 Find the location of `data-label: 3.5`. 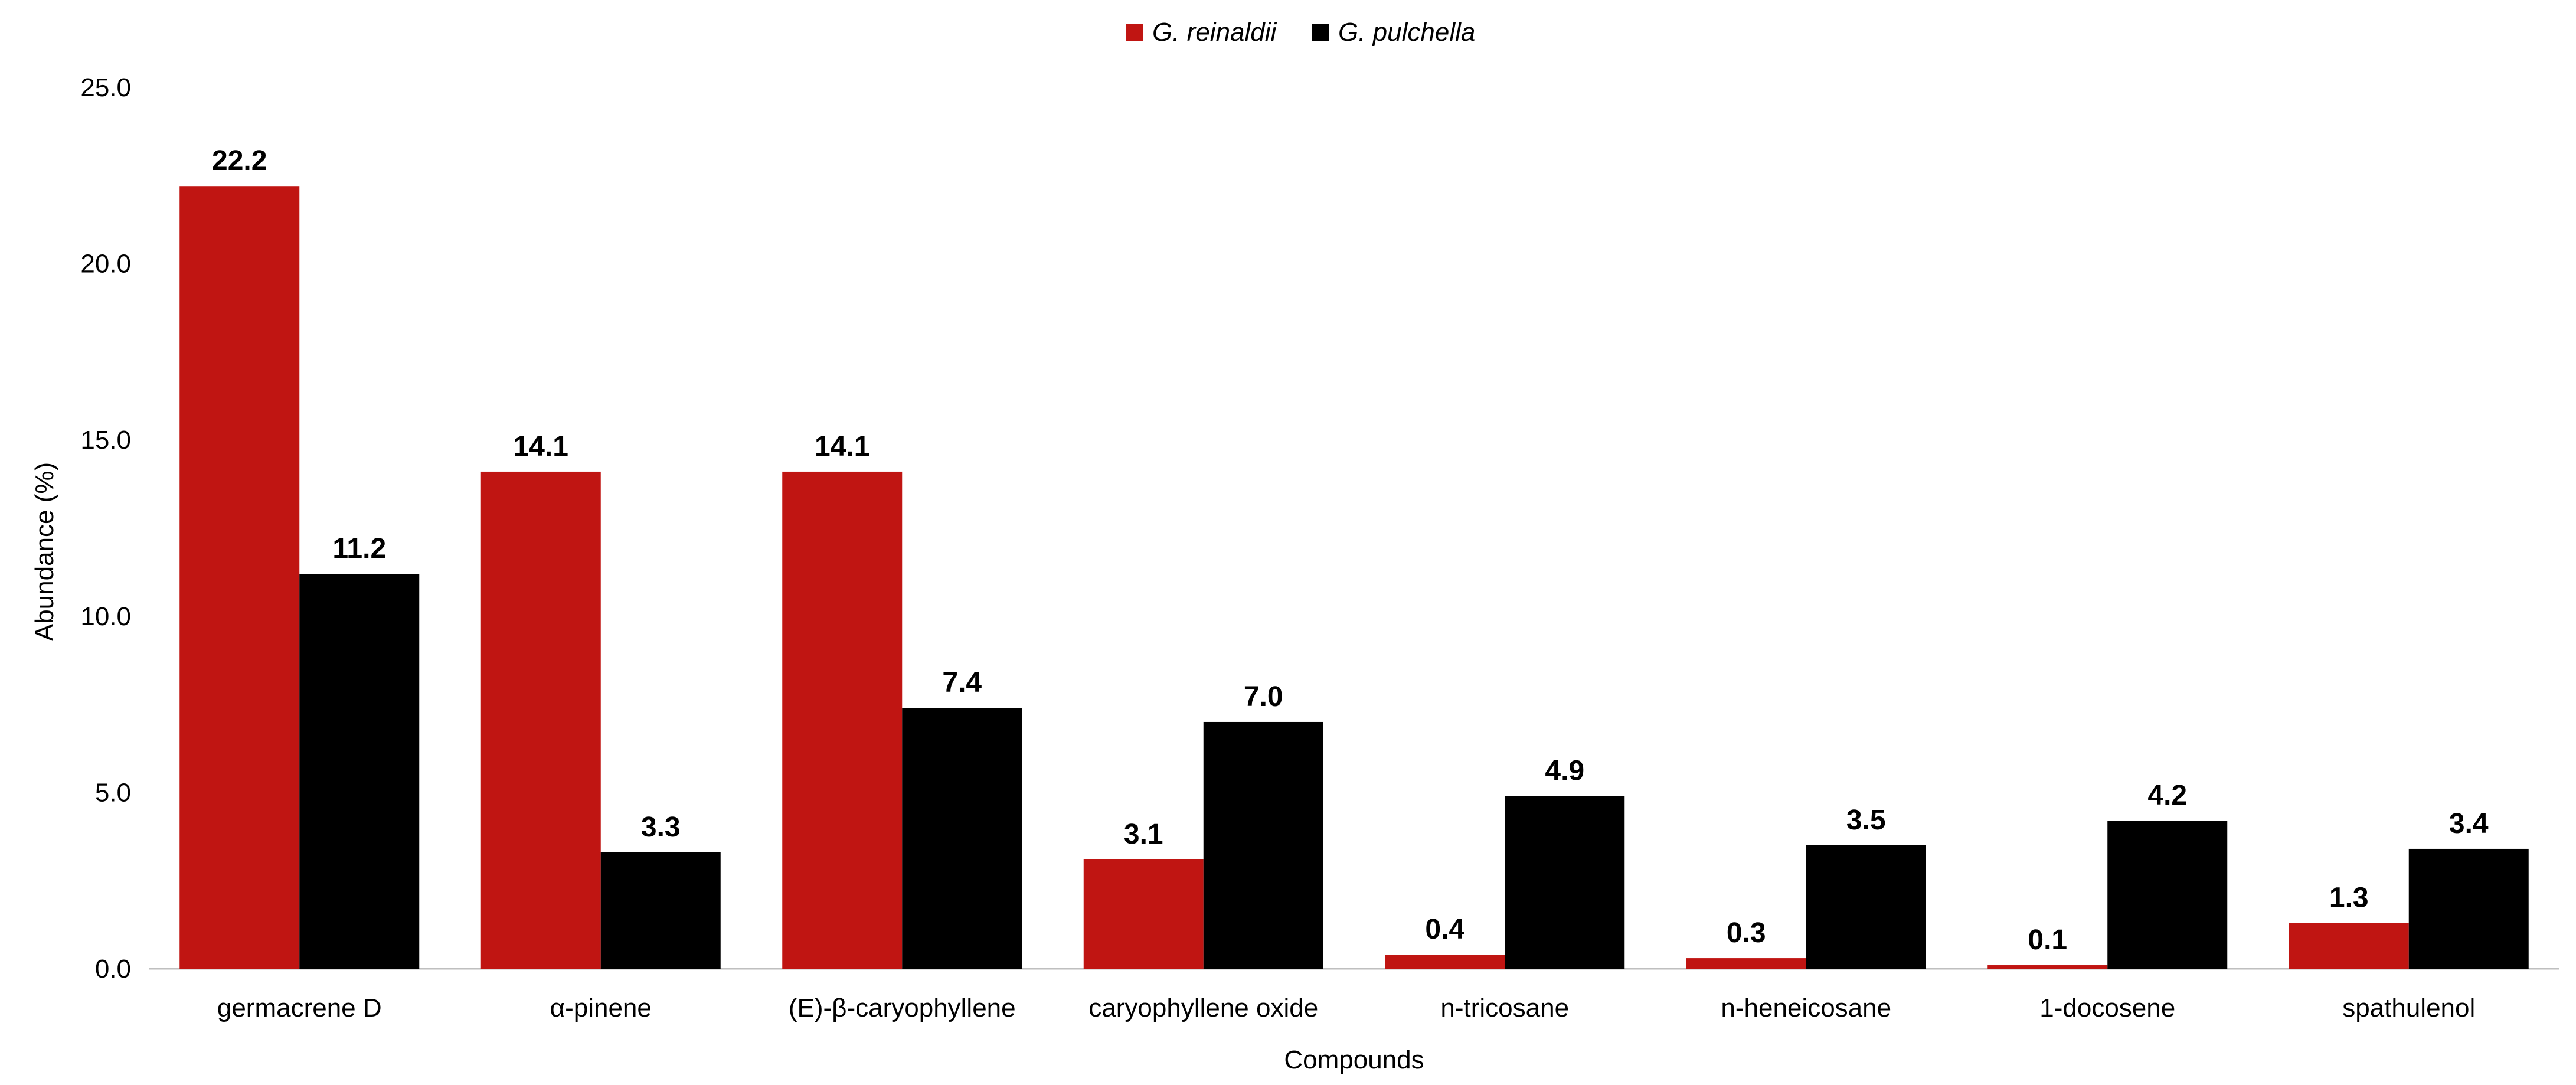

data-label: 3.5 is located at coordinates (1866, 820).